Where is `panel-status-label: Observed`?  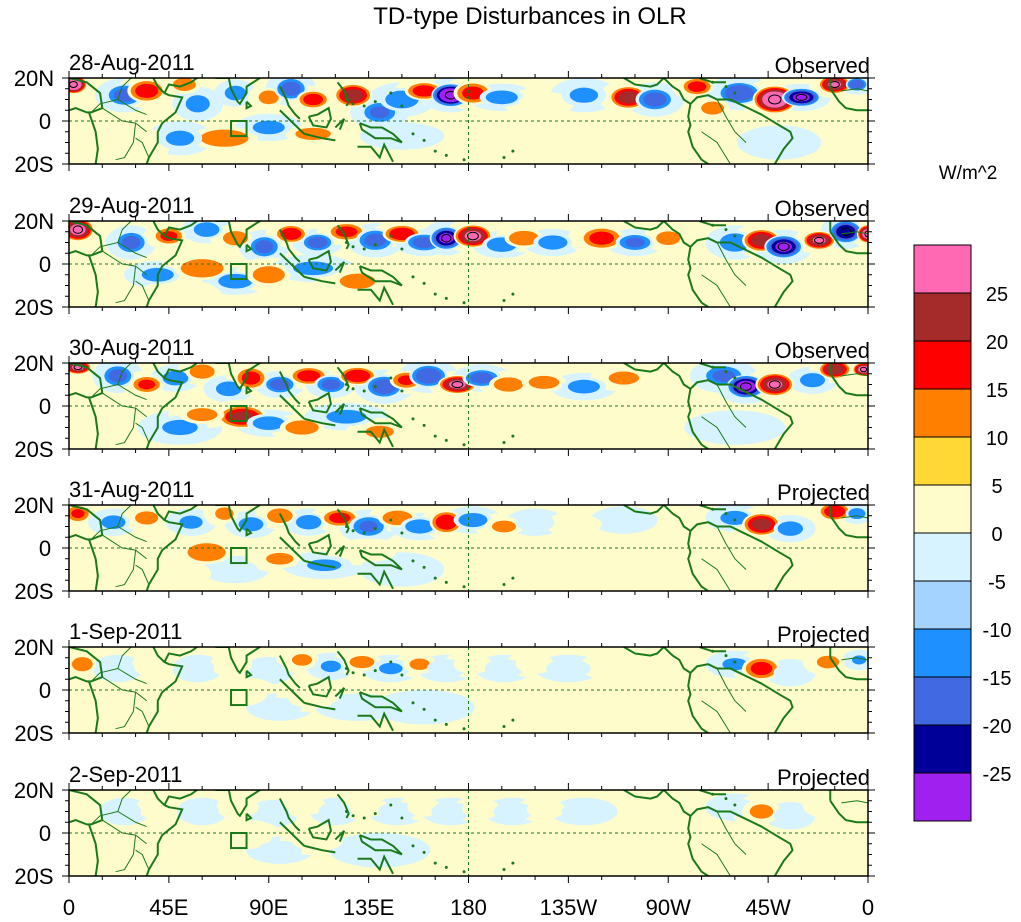 panel-status-label: Observed is located at coordinates (822, 350).